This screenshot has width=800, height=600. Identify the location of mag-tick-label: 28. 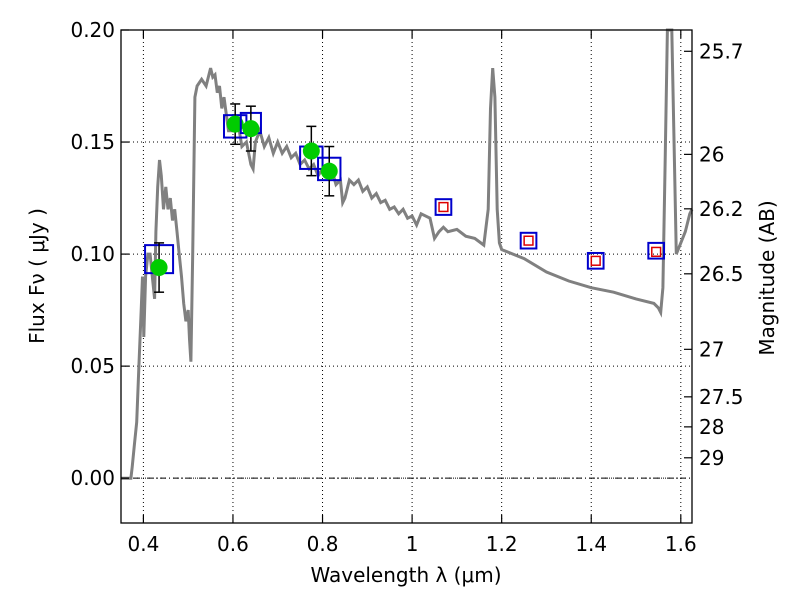
(711, 427).